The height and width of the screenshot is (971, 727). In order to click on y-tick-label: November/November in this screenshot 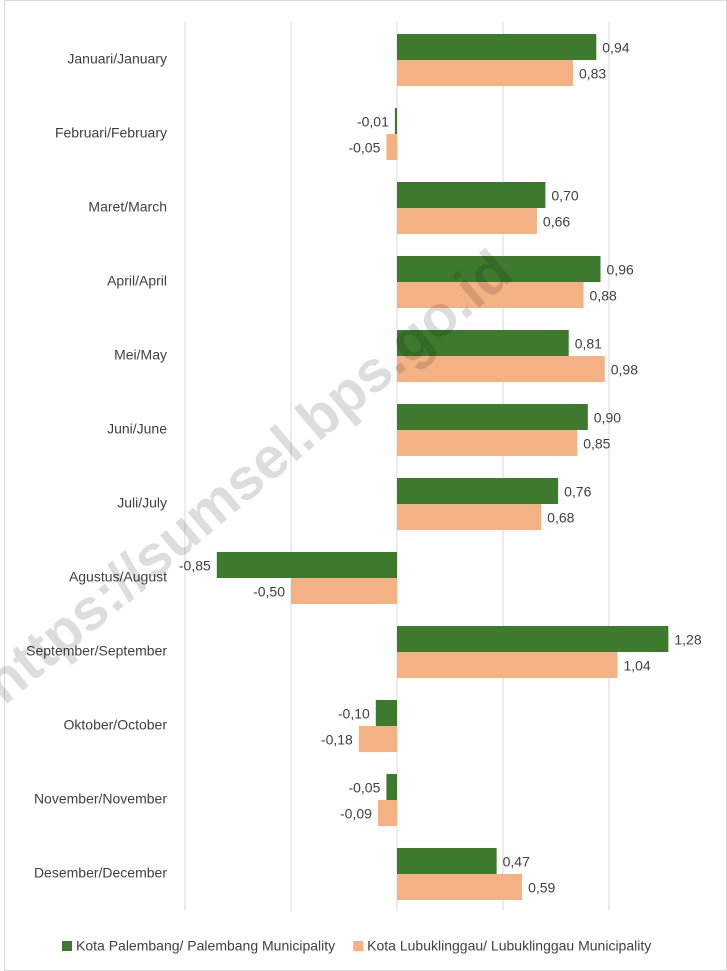, I will do `click(100, 799)`.